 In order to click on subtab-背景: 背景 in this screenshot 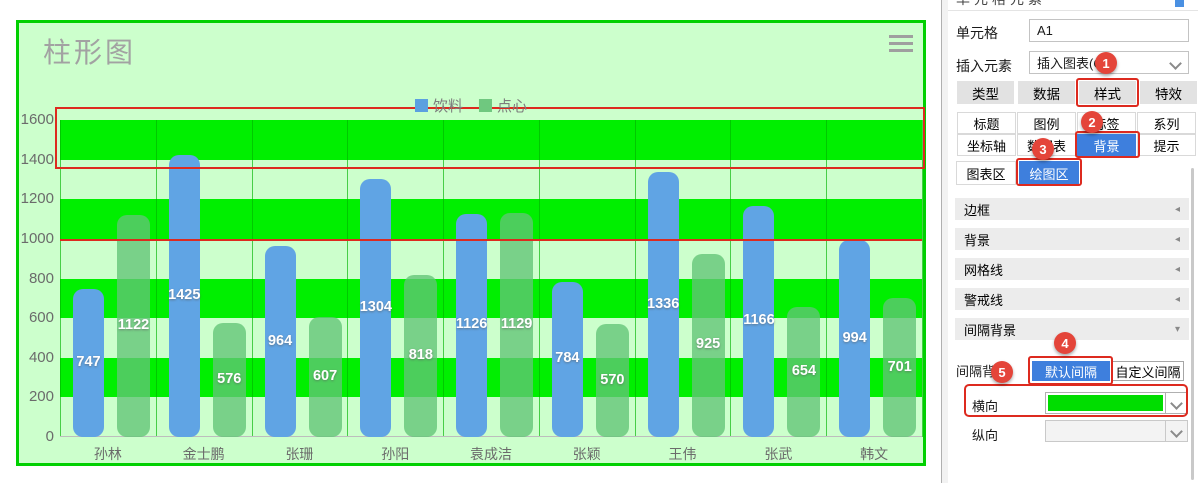, I will do `click(1106, 145)`.